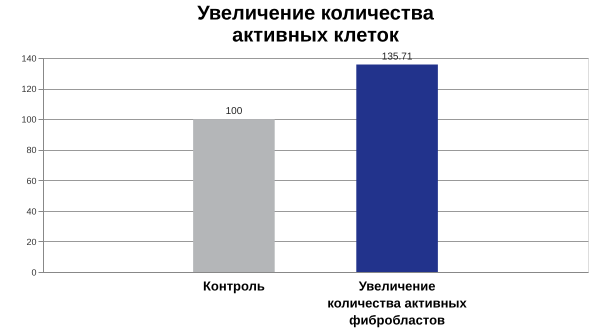  What do you see at coordinates (31, 181) in the screenshot?
I see `y-tick-label: 60` at bounding box center [31, 181].